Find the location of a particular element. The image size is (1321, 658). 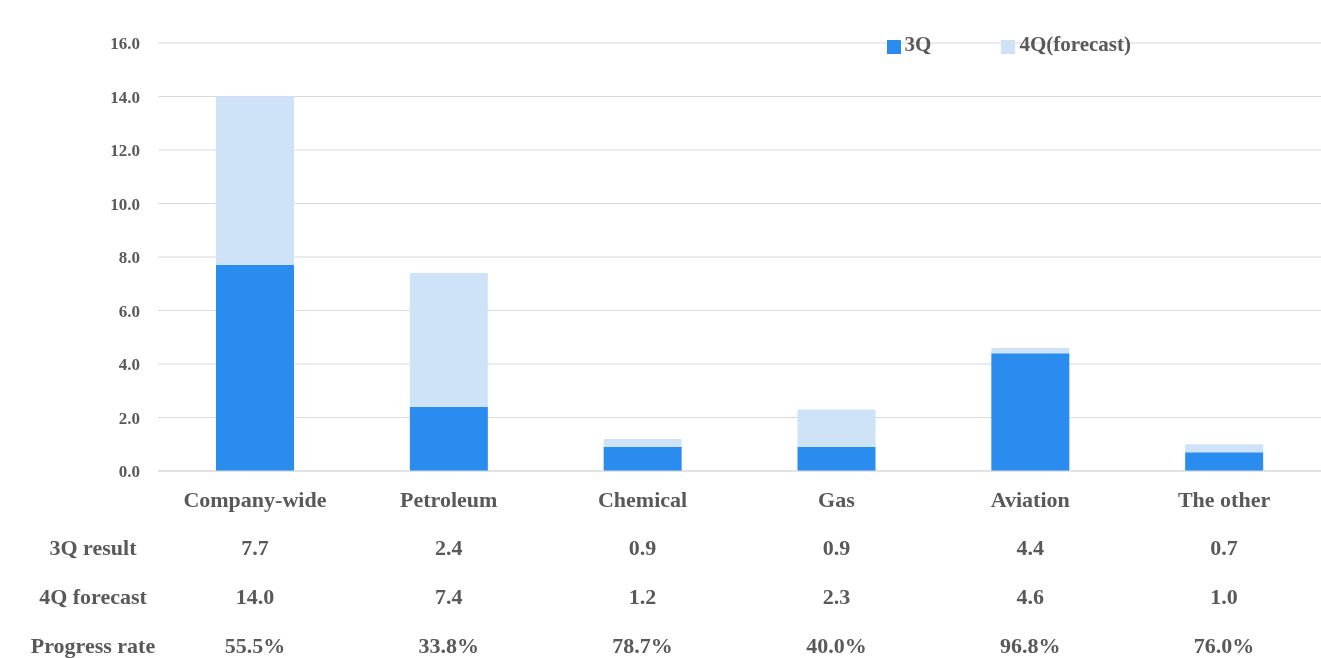

y-tick-label: 0.0 is located at coordinates (129, 472).